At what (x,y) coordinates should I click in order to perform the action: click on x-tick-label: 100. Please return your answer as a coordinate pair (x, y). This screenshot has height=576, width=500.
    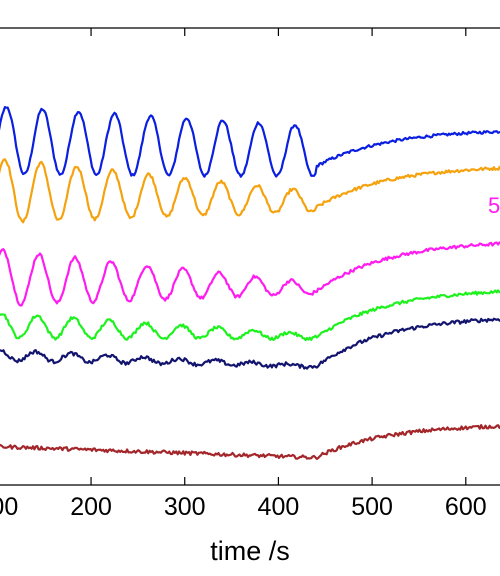
    Looking at the image, I should click on (9, 507).